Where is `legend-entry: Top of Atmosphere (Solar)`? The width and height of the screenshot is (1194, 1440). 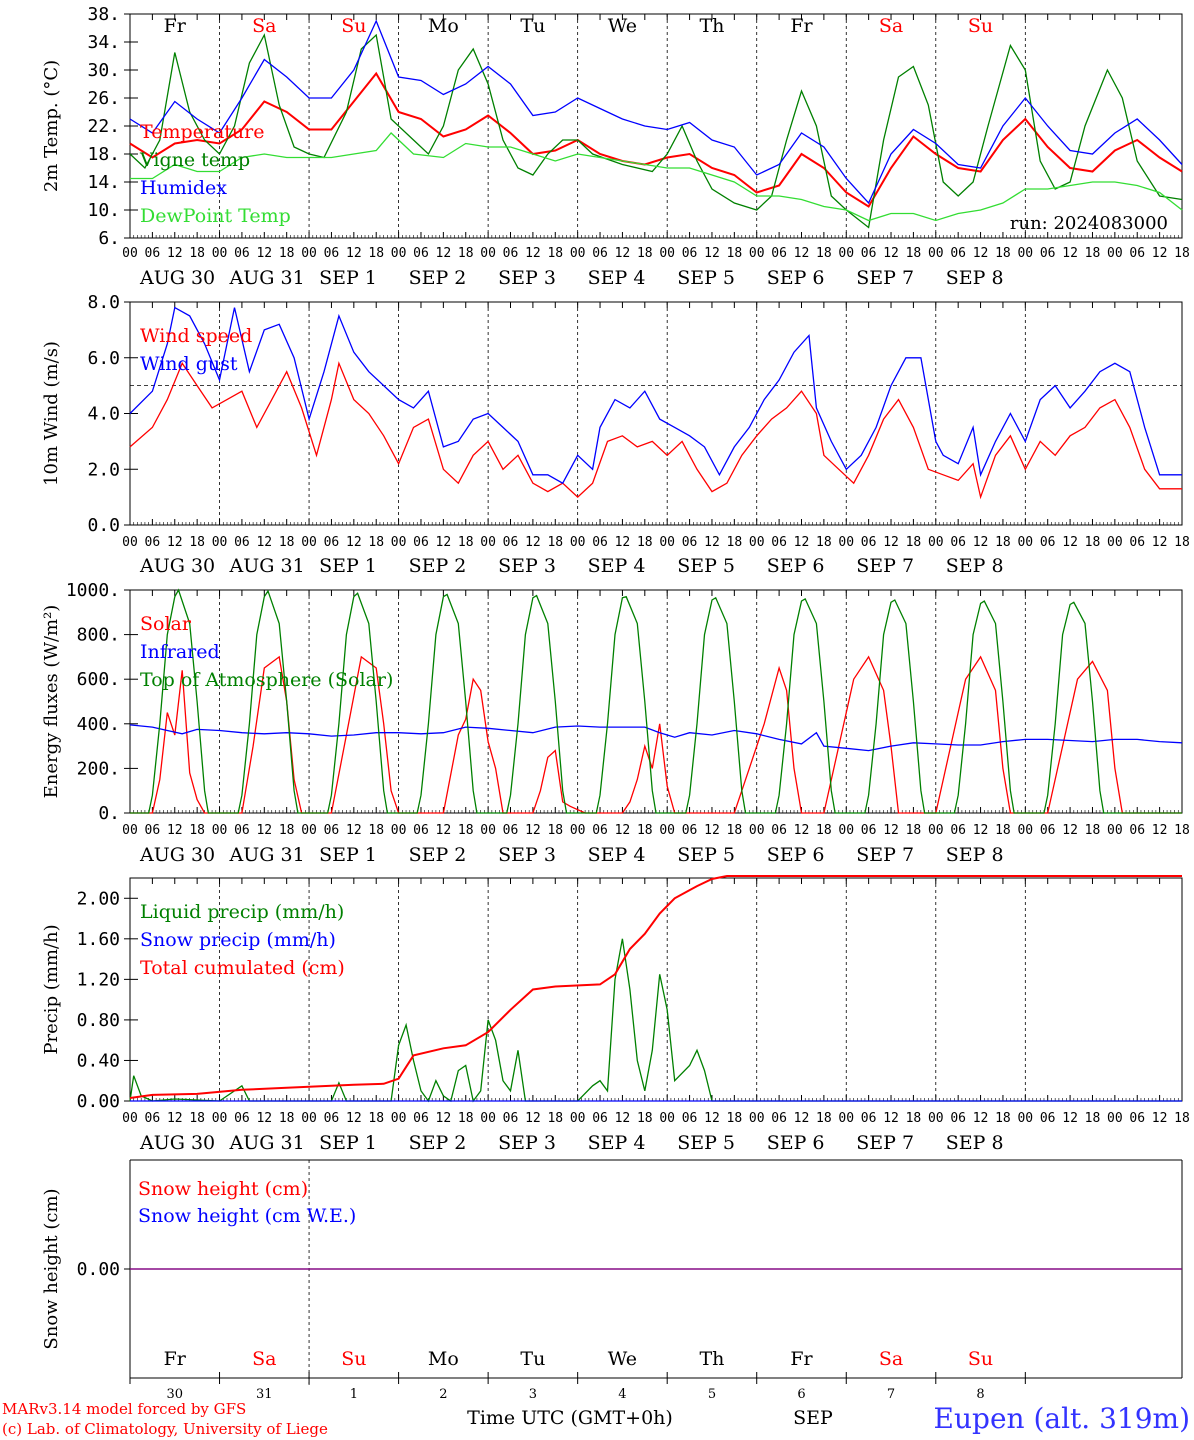
legend-entry: Top of Atmosphere (Solar) is located at coordinates (266, 680).